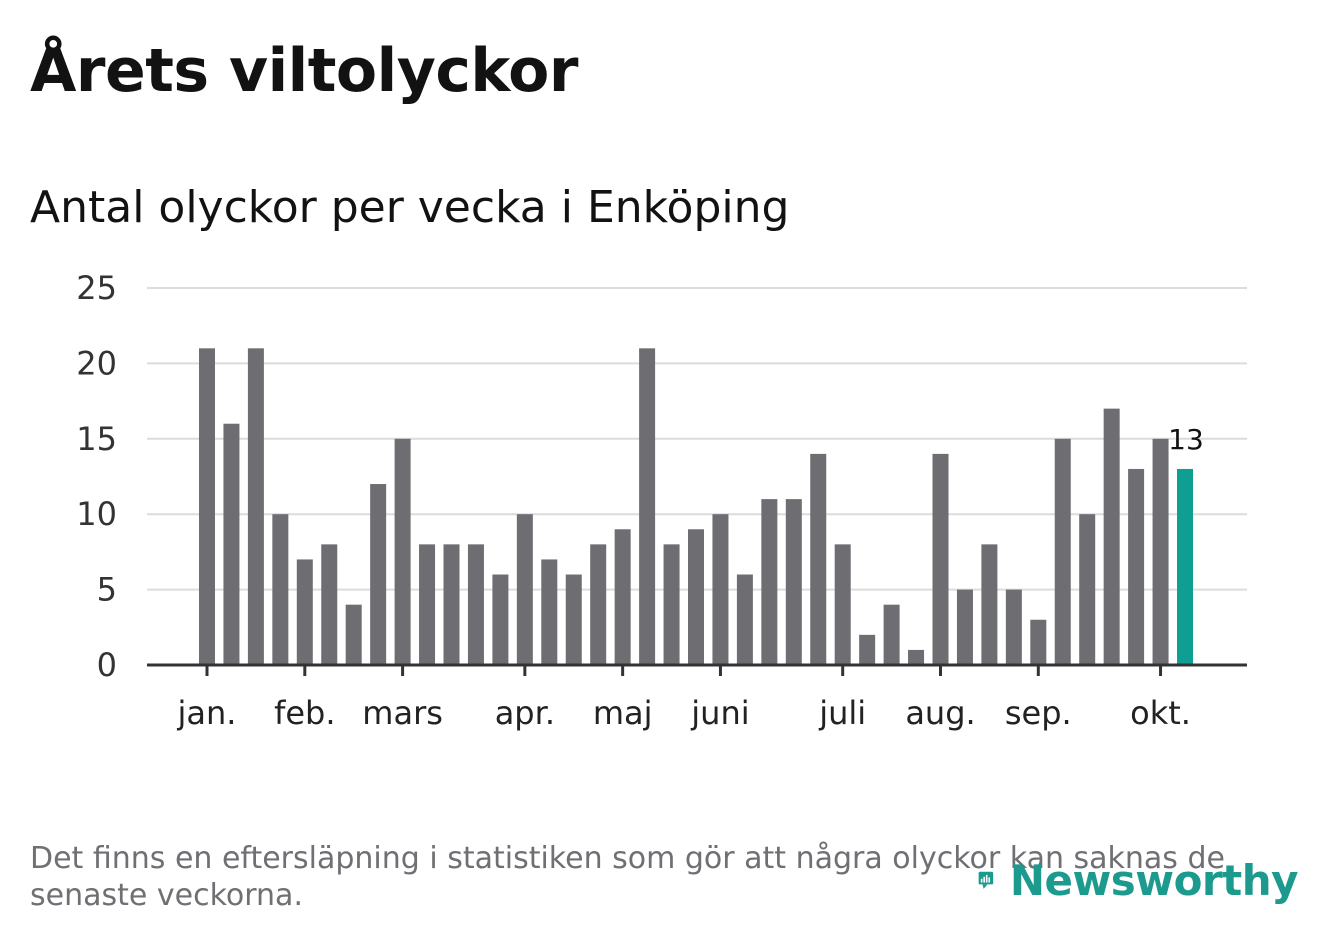 The height and width of the screenshot is (939, 1322). Describe the element at coordinates (940, 713) in the screenshot. I see `x-tick-label: aug.` at that location.